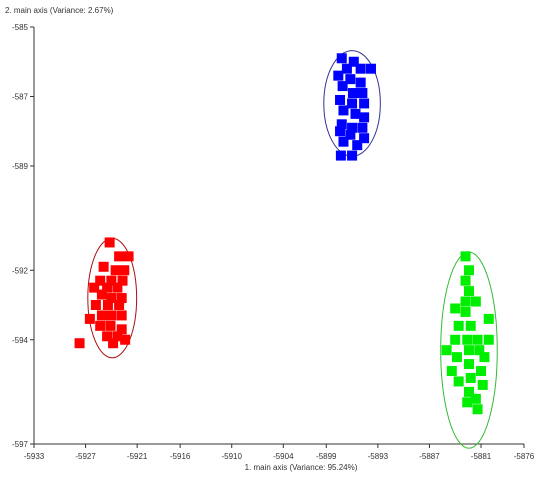 This screenshot has width=550, height=479. I want to click on x-tick-label: -5916, so click(180, 456).